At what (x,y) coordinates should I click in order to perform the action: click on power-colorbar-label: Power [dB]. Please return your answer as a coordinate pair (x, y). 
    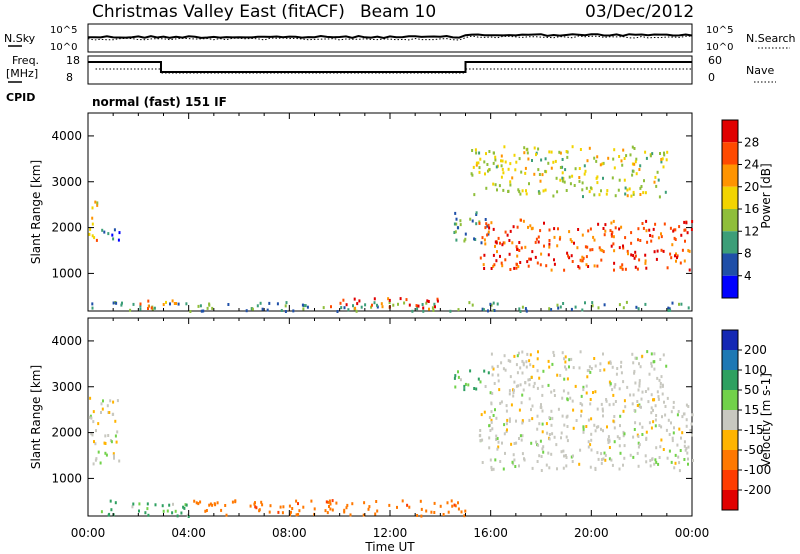
    Looking at the image, I should click on (766, 195).